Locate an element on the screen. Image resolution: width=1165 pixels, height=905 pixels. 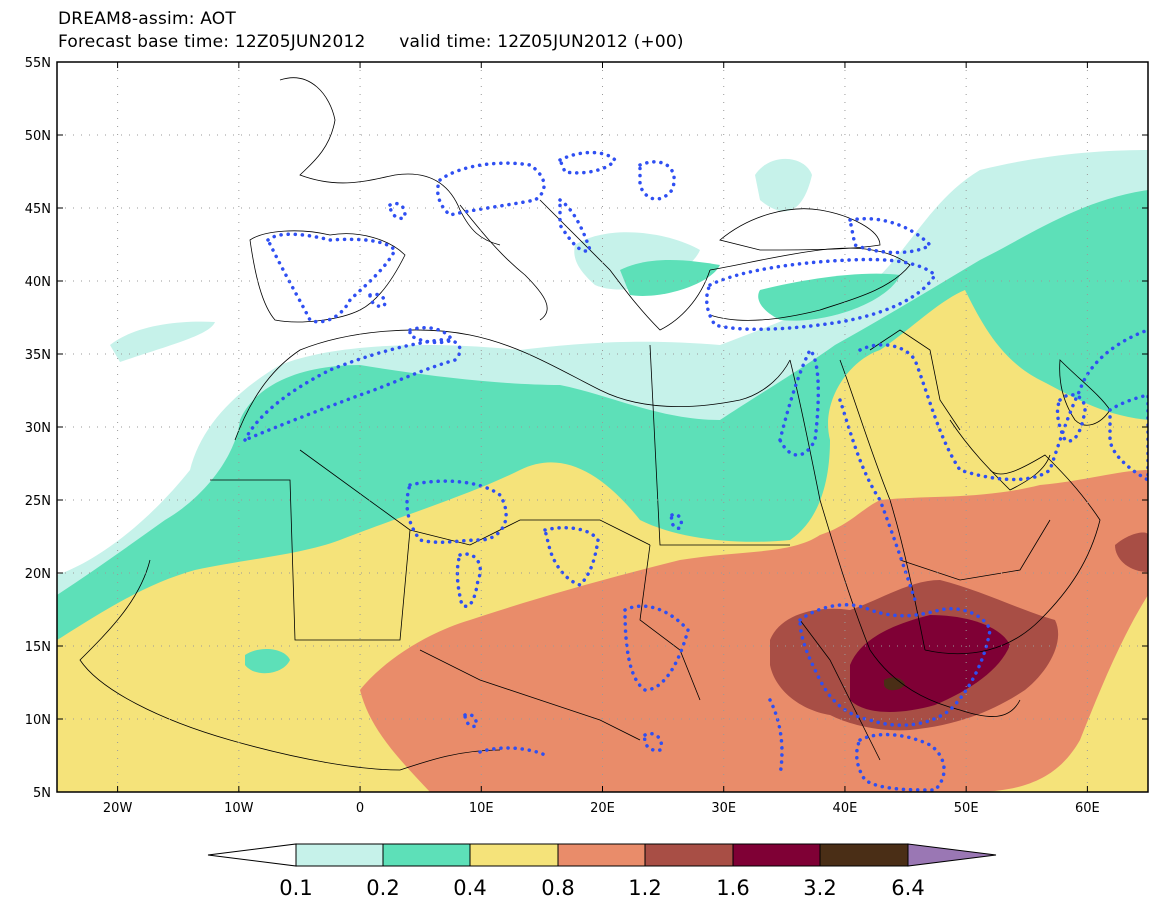
colorbar-level-label: 3.2 is located at coordinates (819, 888).